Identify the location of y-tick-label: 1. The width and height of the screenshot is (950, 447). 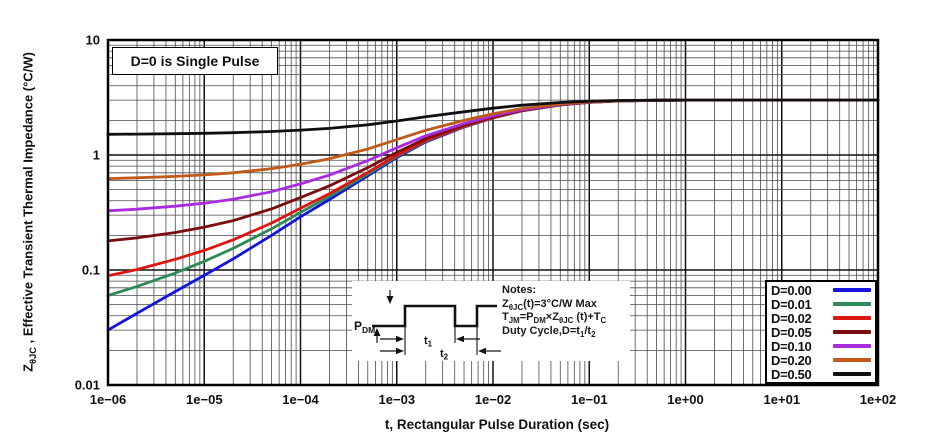
(96, 155).